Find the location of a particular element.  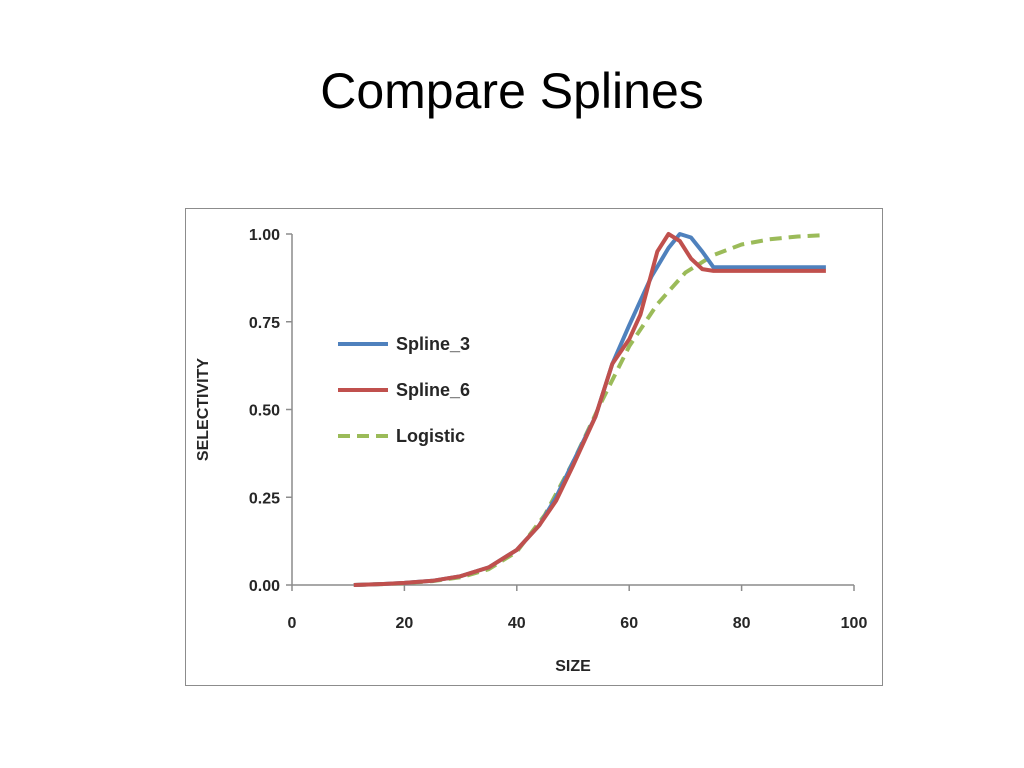

legend-label: Logistic is located at coordinates (430, 436).